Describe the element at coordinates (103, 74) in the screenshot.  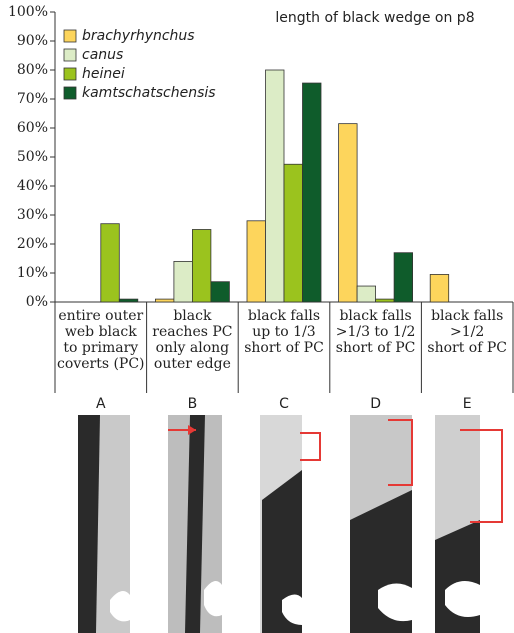
I see `legend-label: heinei` at that location.